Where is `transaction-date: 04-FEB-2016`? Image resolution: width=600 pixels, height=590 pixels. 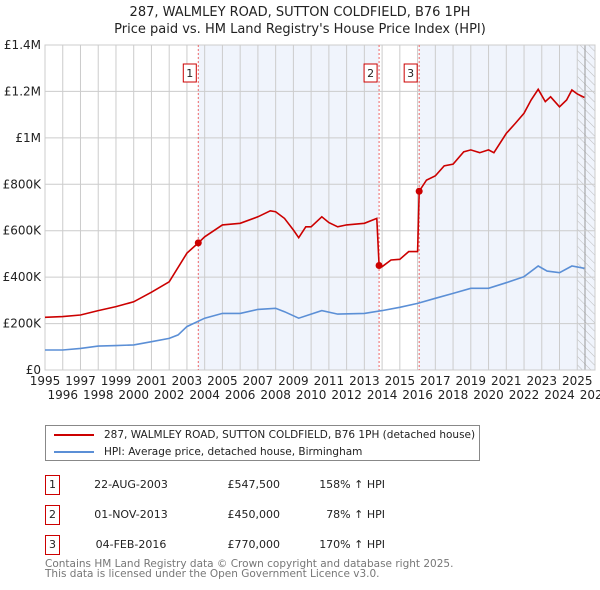 transaction-date: 04-FEB-2016 is located at coordinates (131, 544).